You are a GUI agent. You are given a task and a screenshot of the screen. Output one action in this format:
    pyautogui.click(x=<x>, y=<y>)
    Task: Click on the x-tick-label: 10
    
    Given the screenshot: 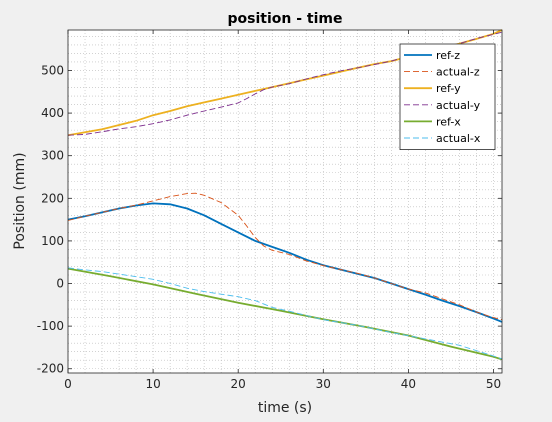 What is the action you would take?
    pyautogui.click(x=152, y=384)
    